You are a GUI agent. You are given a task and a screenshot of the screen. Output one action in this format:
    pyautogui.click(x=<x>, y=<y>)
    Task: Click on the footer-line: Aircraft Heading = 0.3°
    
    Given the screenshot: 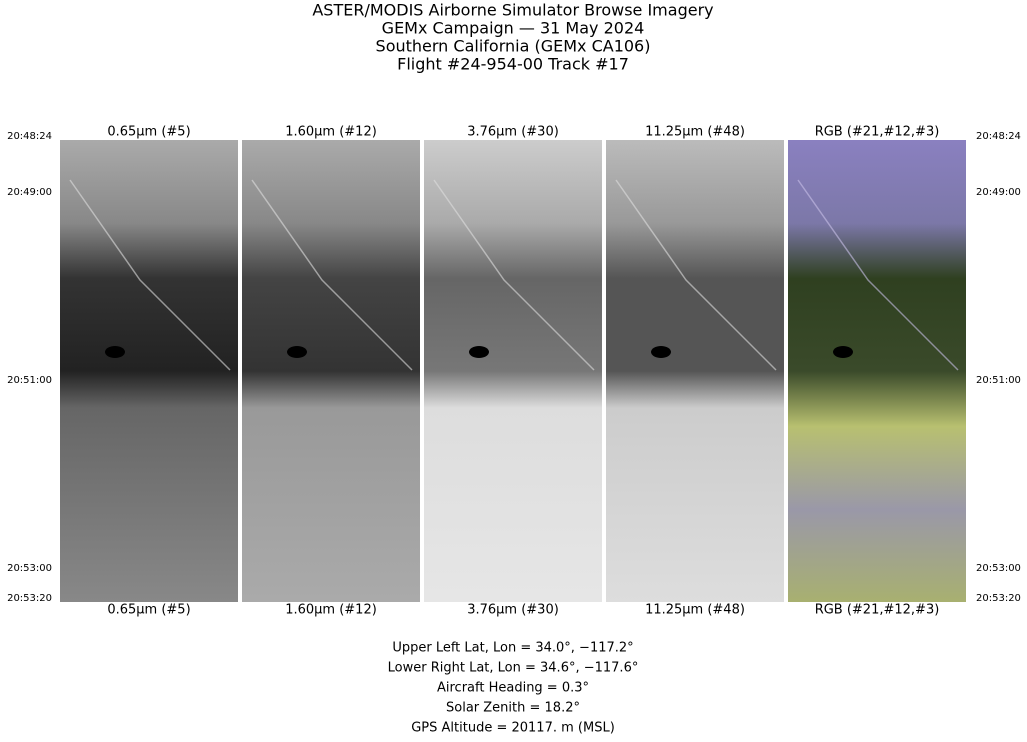 What is the action you would take?
    pyautogui.click(x=513, y=688)
    